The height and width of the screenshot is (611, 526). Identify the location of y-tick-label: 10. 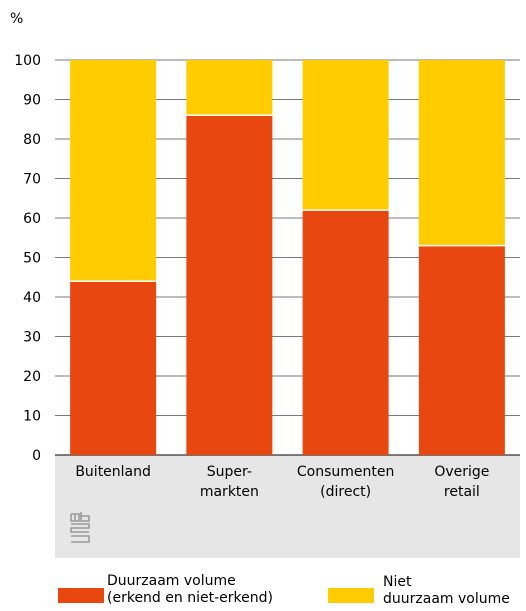
(32, 417).